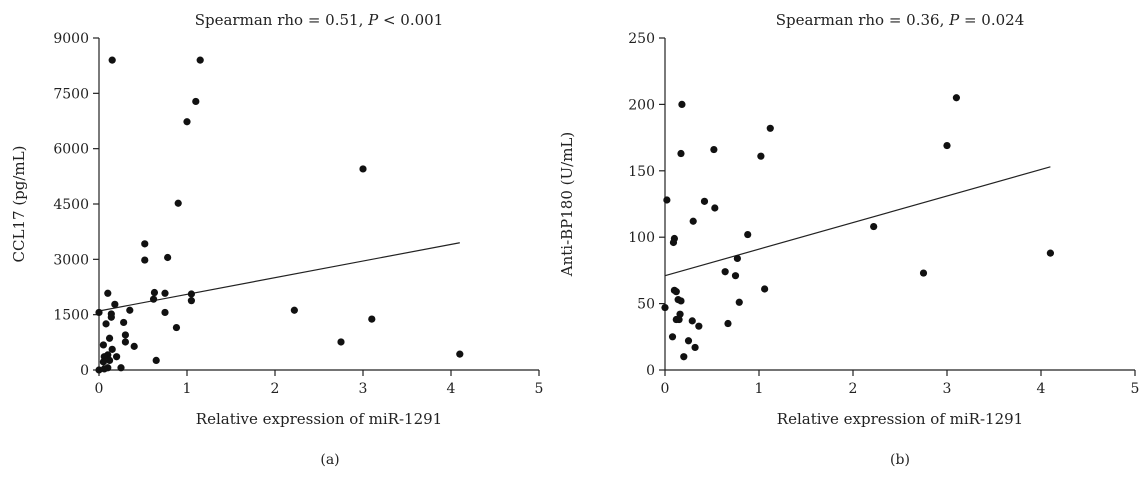  I want to click on y-tick-label: 200, so click(641, 105).